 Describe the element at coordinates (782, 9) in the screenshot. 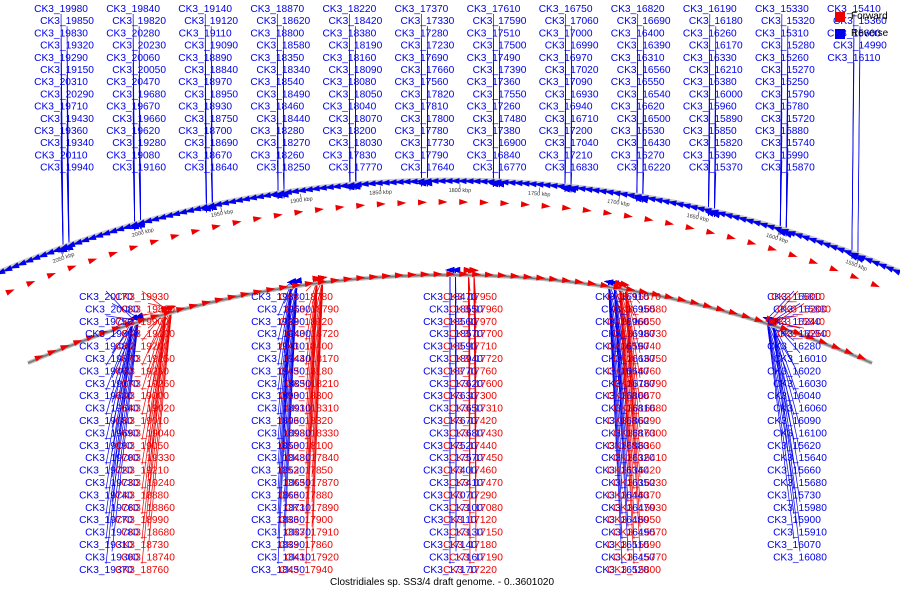

I see `gene-label-reverse: CK3_15330` at that location.